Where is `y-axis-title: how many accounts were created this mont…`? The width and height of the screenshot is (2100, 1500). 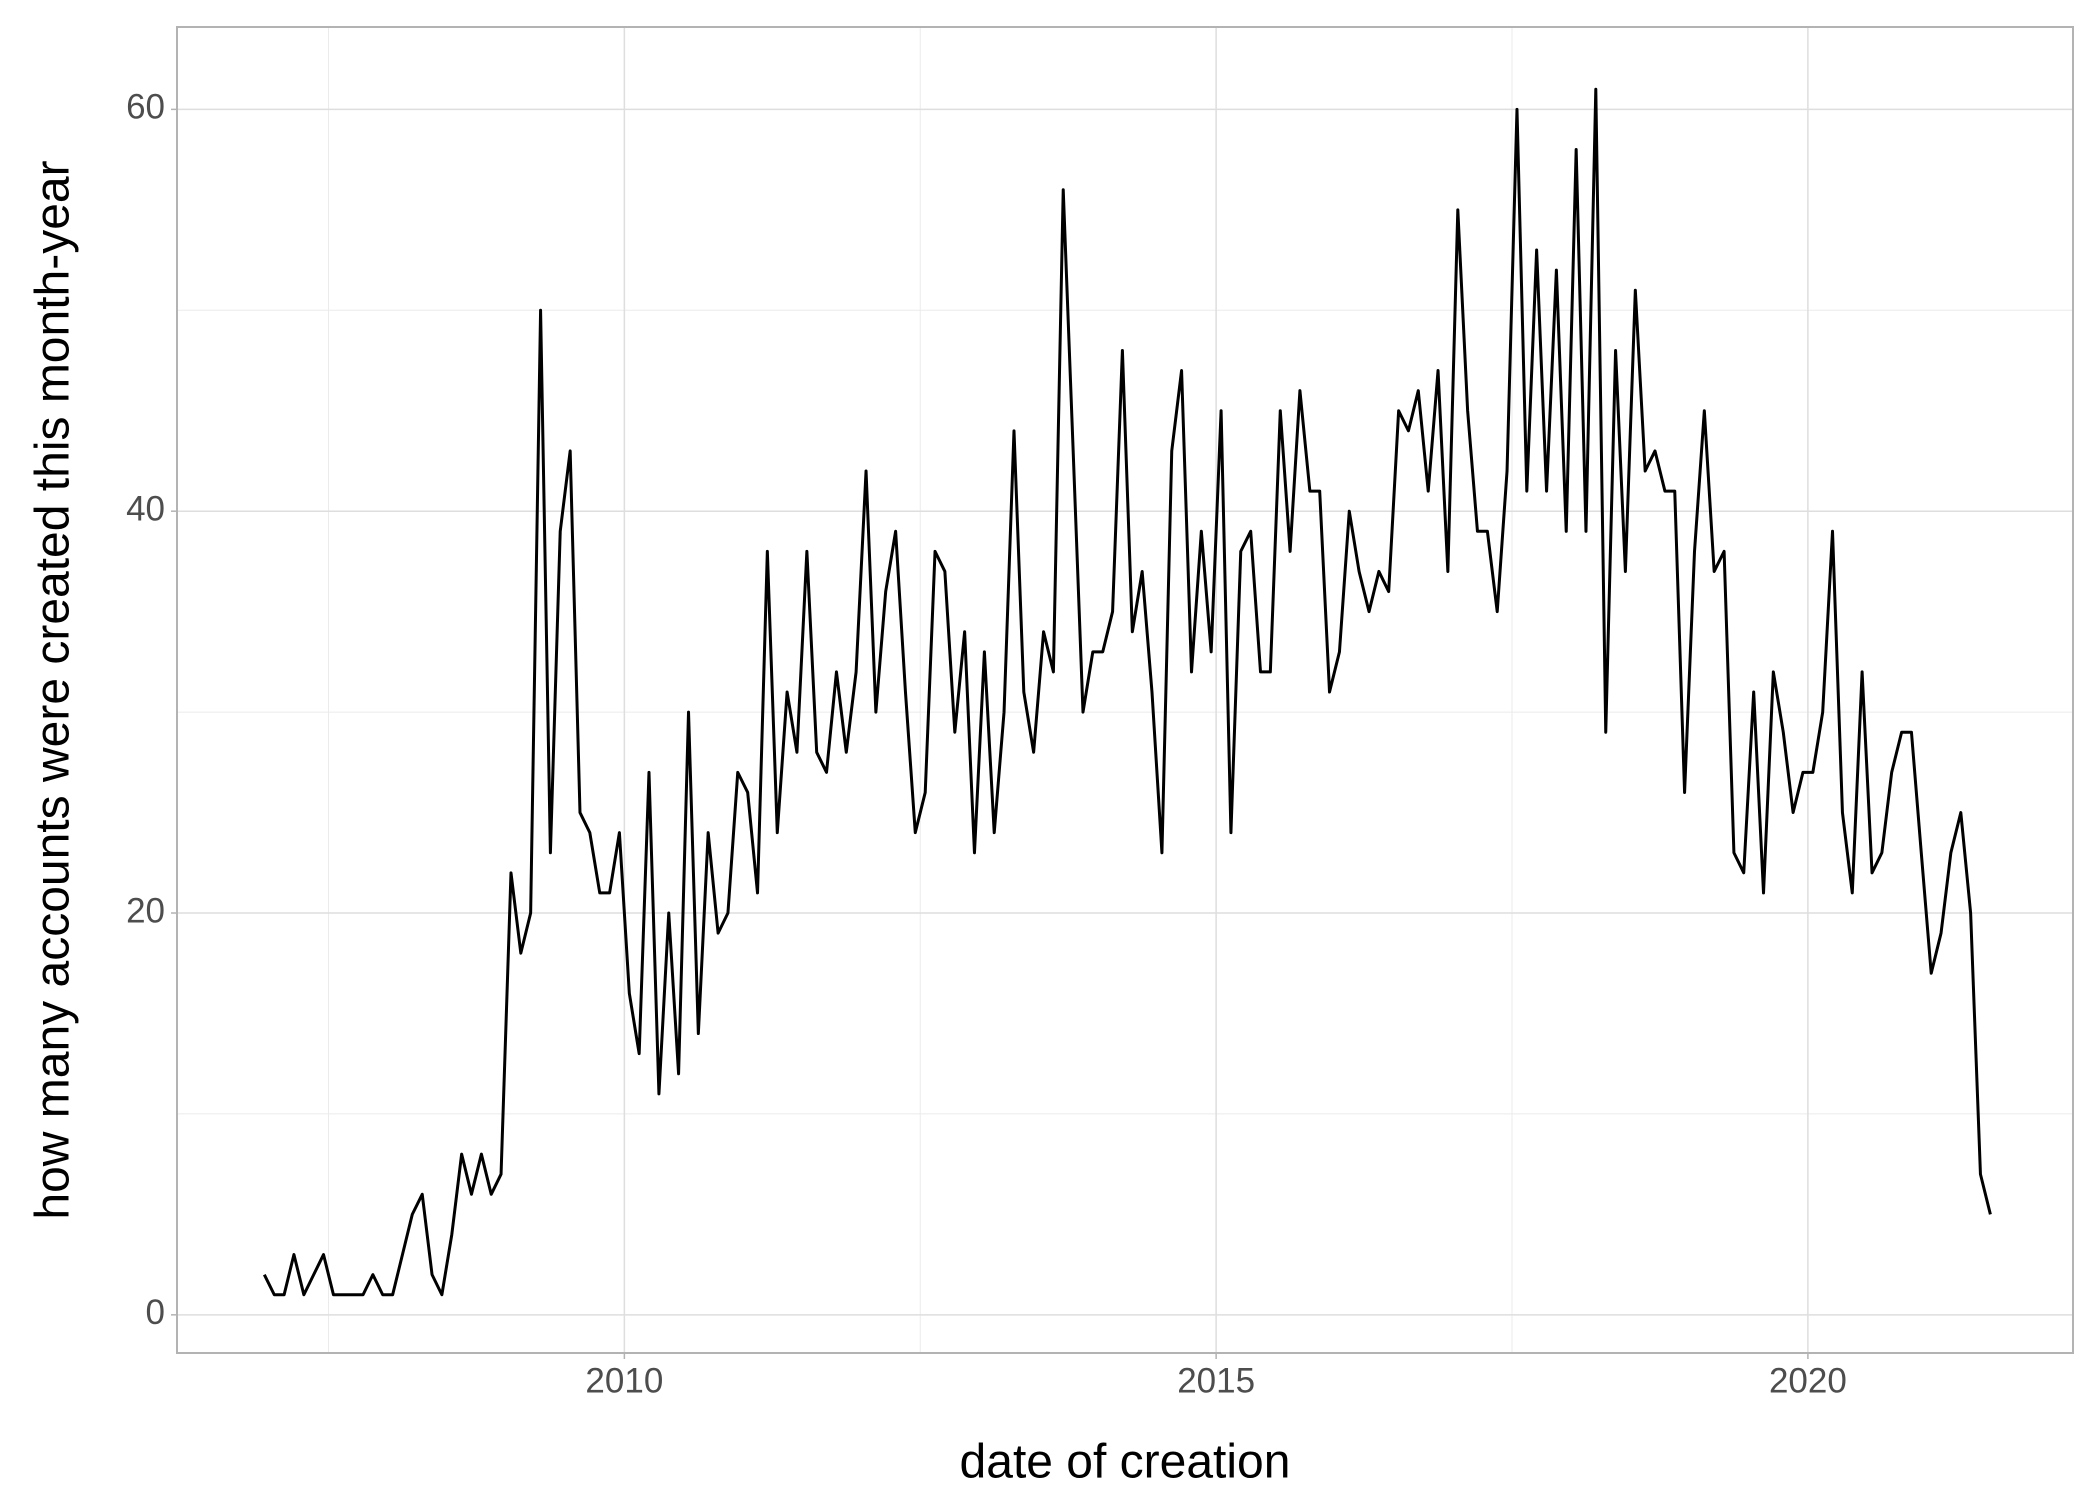
y-axis-title: how many accounts were created this mont… is located at coordinates (53, 689).